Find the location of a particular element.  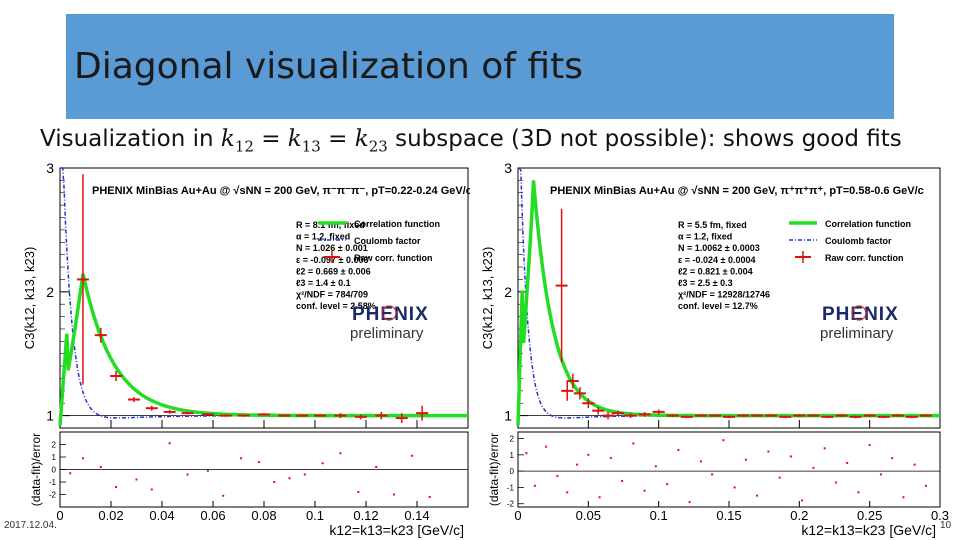

fit-parameter: ℓ2 = 0.669 ± 0.006 is located at coordinates (333, 271).